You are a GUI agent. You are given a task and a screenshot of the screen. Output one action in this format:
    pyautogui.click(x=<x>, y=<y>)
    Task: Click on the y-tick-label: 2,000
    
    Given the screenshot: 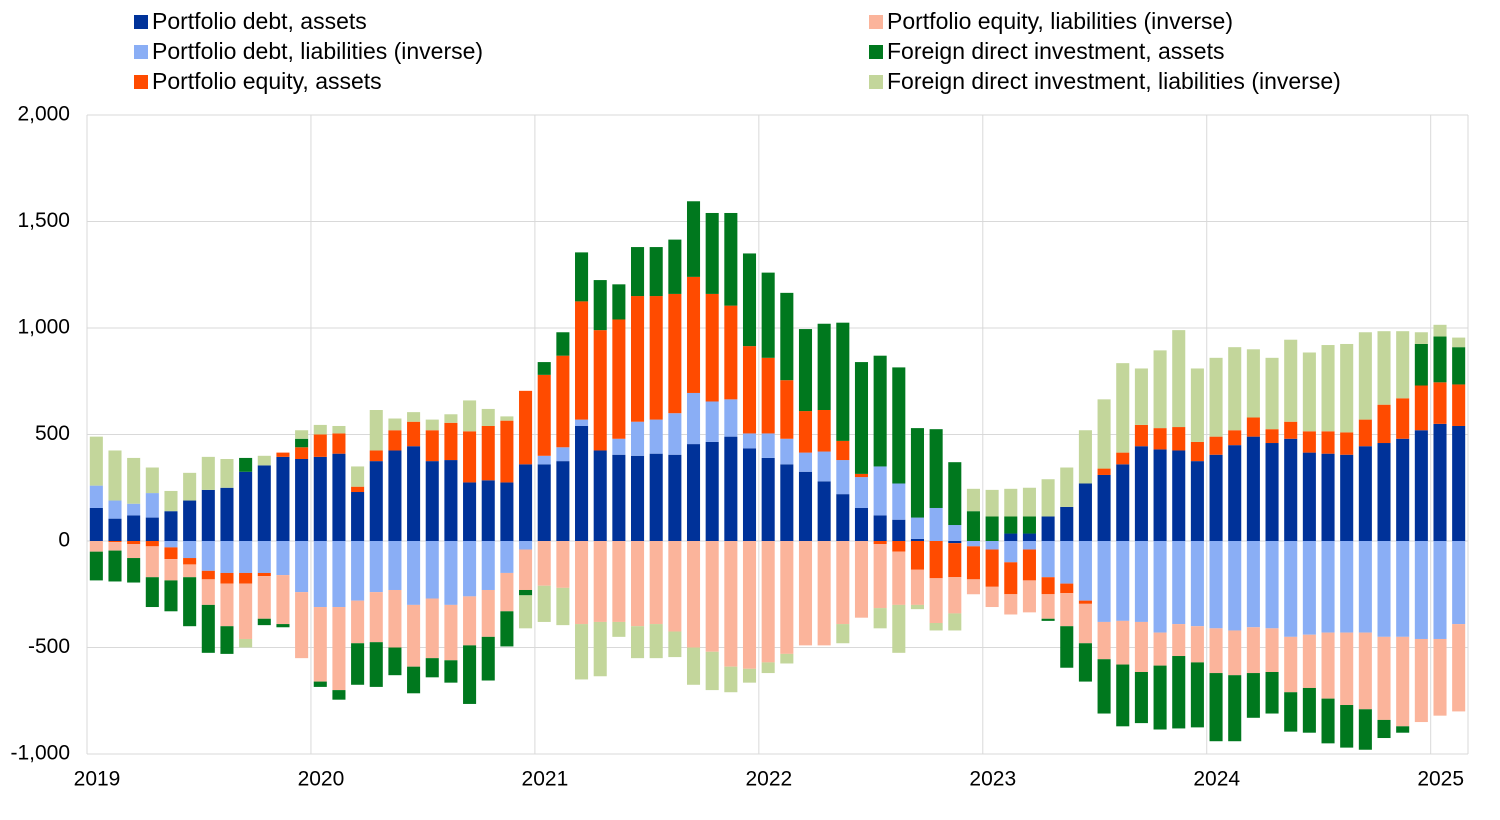 What is the action you would take?
    pyautogui.click(x=43, y=114)
    